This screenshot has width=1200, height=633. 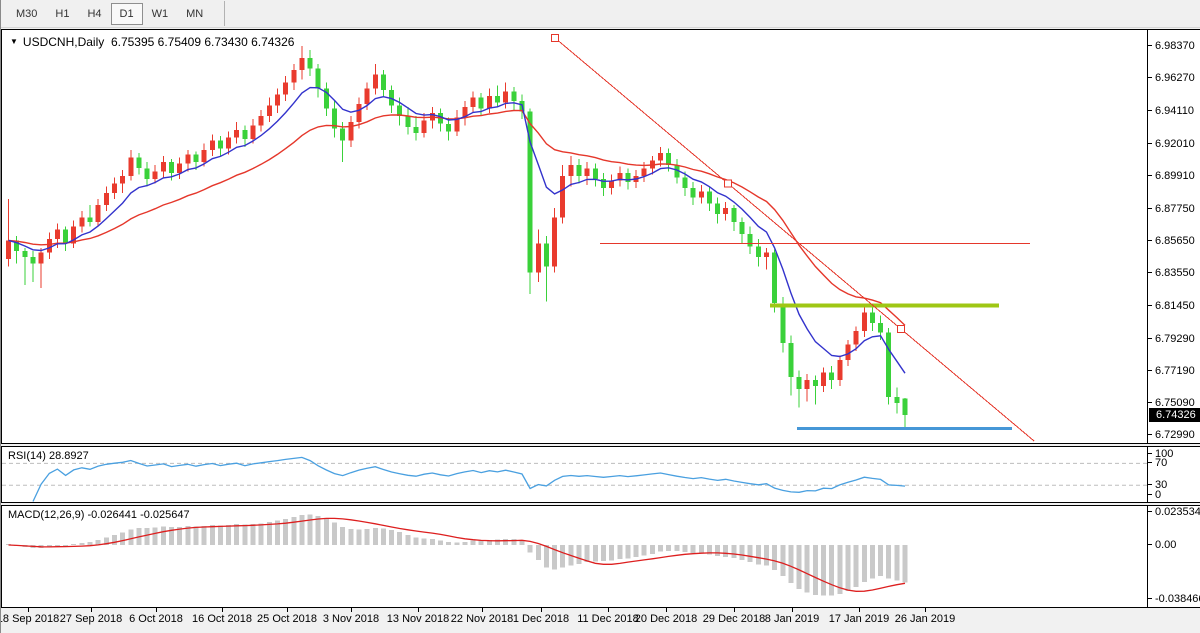 I want to click on rsi-plot, so click(x=574, y=474).